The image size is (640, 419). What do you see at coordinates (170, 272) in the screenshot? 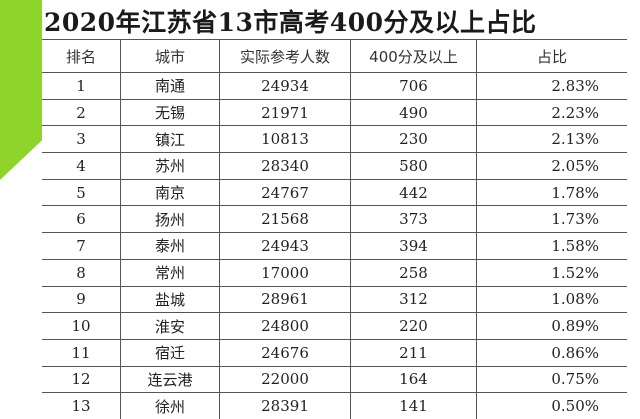
I see `table-cell: 常州` at bounding box center [170, 272].